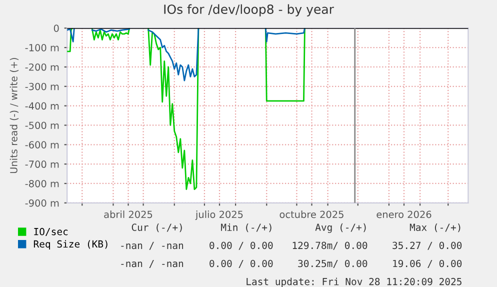  Describe the element at coordinates (249, 10) in the screenshot. I see `chart-title: IOs for /dev/loop8 - by year` at that location.